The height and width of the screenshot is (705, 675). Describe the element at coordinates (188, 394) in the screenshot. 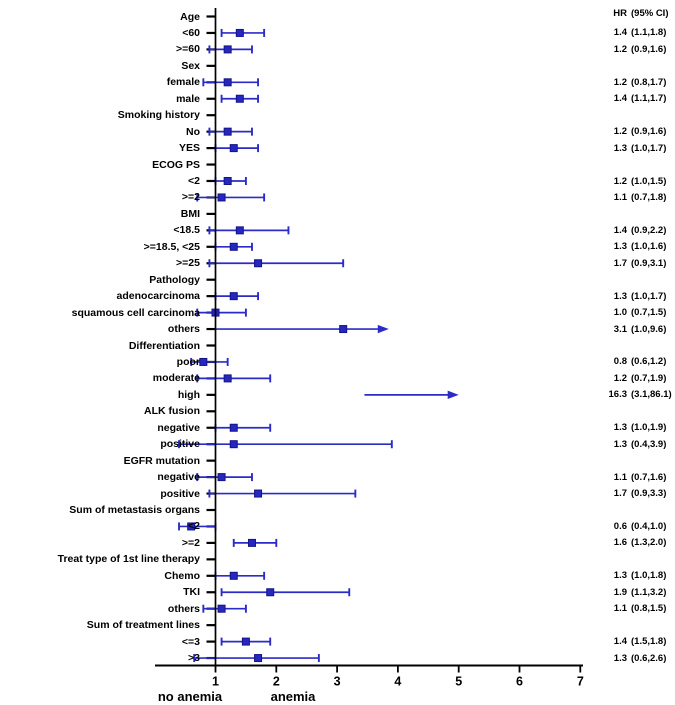

I see `row-label: high` at that location.